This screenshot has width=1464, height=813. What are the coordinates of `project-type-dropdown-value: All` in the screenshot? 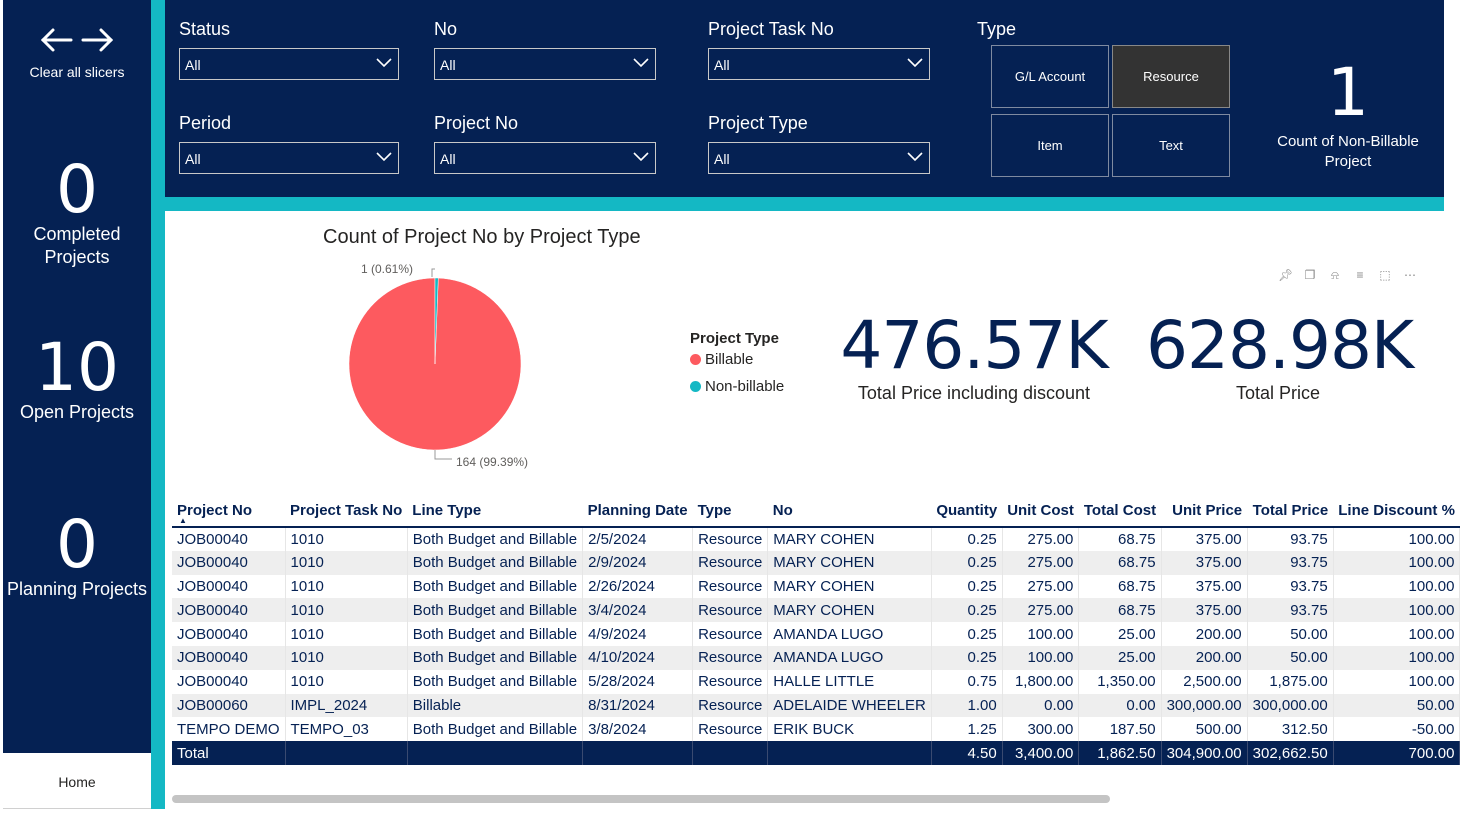 It's located at (722, 159).